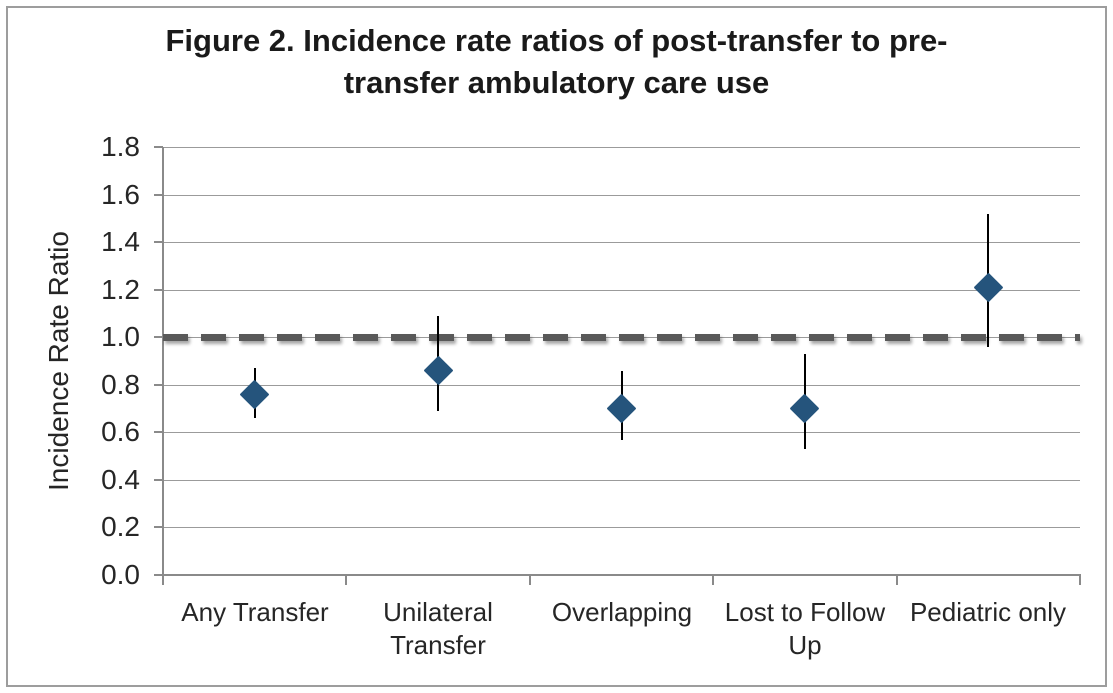  Describe the element at coordinates (120, 336) in the screenshot. I see `y-tick-label: 1.0` at that location.